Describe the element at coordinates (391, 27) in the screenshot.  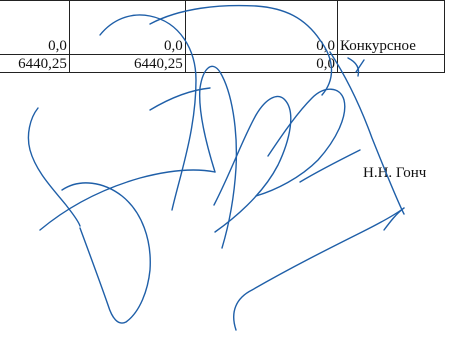
I see `table-cell: Конкурсное` at that location.